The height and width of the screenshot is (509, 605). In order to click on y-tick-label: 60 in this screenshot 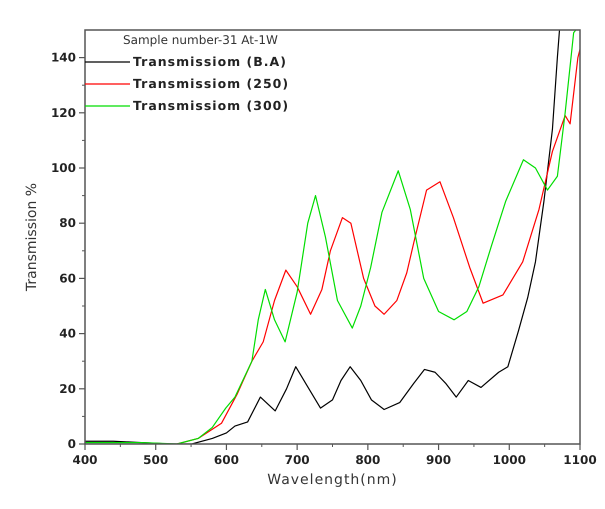, I will do `click(67, 278)`.